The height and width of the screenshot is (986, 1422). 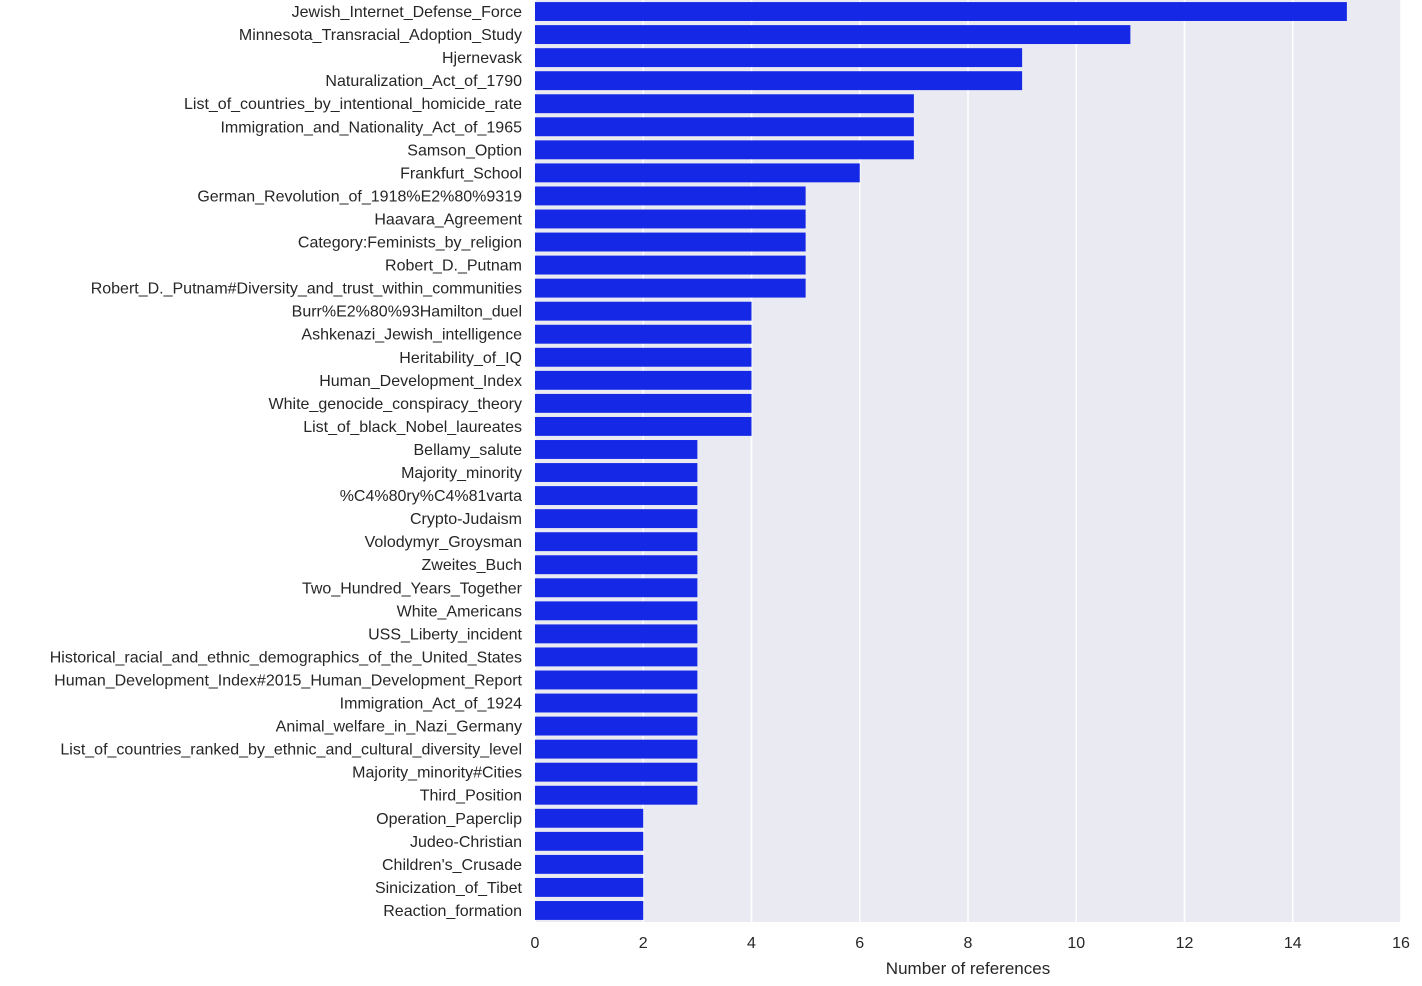 I want to click on category-label: Crypto-Judaism, so click(x=466, y=519).